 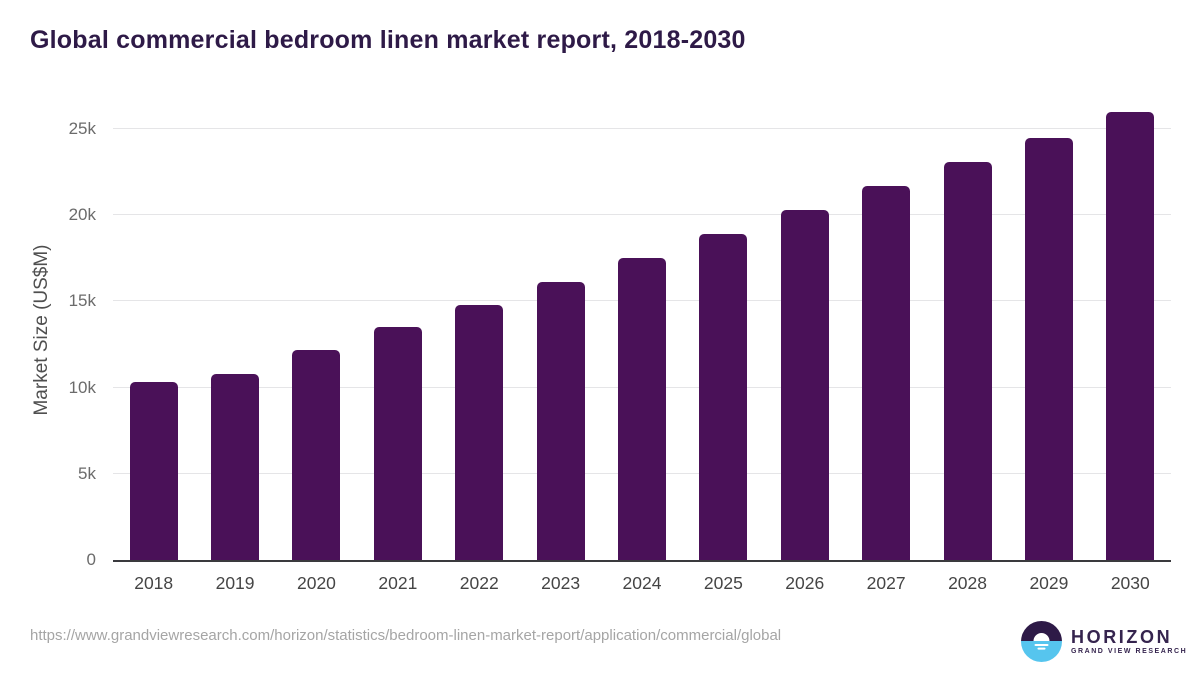 I want to click on logo-name: HORIZON, so click(x=1122, y=637).